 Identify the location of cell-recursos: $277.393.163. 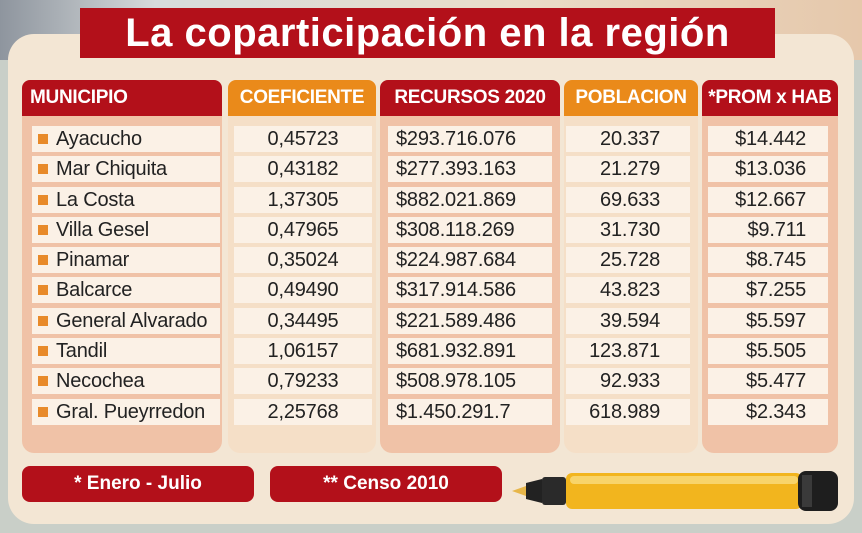
(470, 169).